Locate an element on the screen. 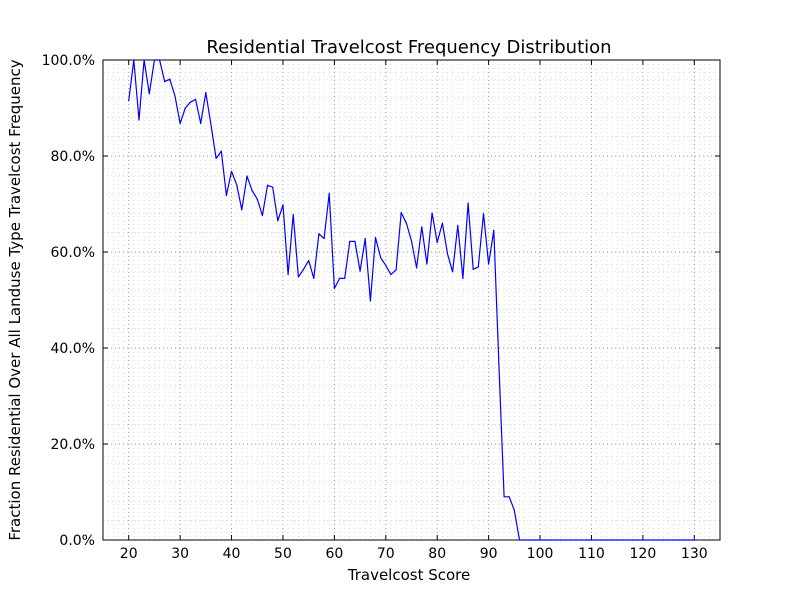  x-tick-label: 30 is located at coordinates (180, 554).